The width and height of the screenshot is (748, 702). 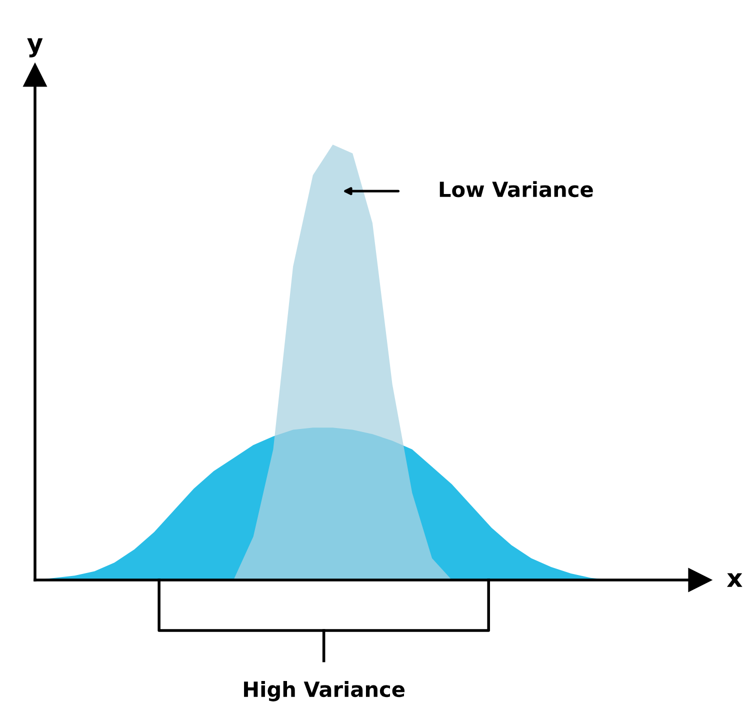 I want to click on y-axis-title: y, so click(x=35, y=48).